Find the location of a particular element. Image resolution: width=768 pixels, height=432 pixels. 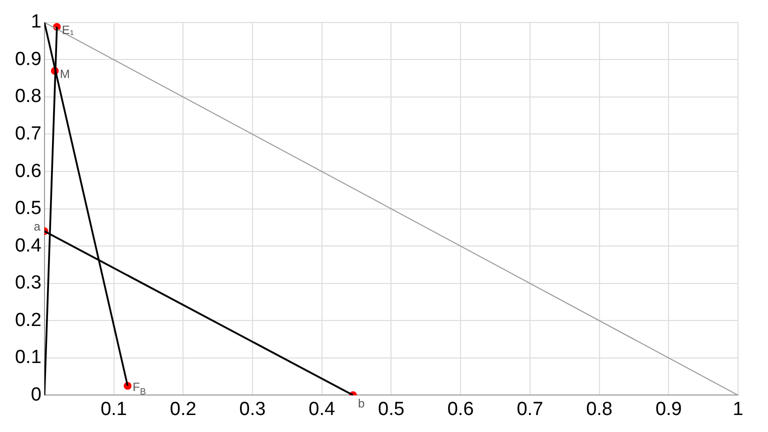

annotation: E₁ is located at coordinates (68, 30).